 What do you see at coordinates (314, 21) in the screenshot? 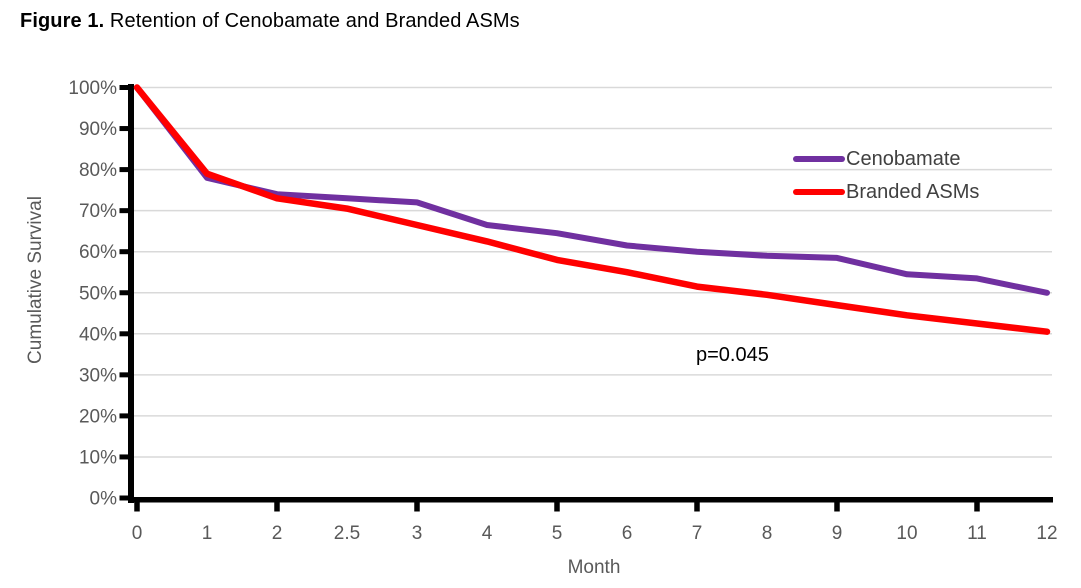
I see `figure-title-text: Retention of Cenobamate and Branded ASMs` at bounding box center [314, 21].